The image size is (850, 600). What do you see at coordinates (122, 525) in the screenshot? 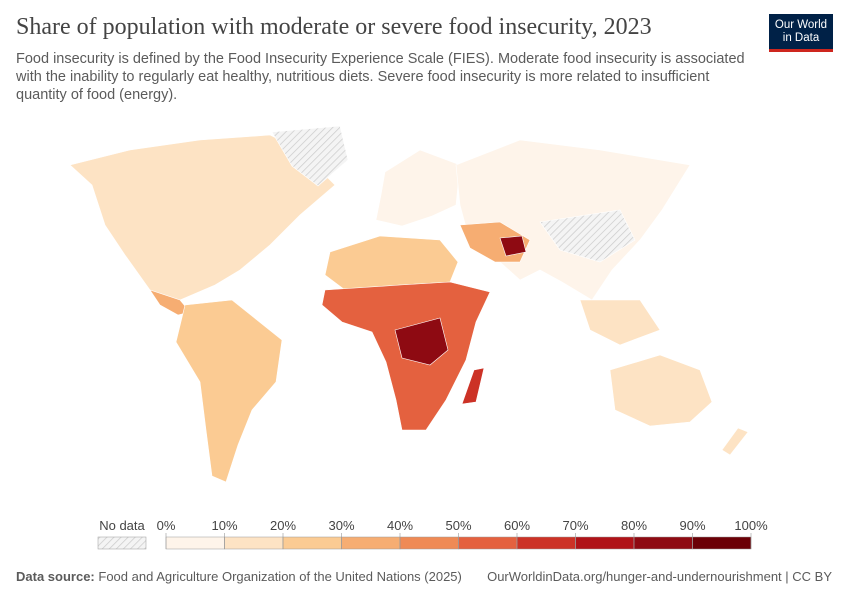
I see `no-data-label: No data` at bounding box center [122, 525].